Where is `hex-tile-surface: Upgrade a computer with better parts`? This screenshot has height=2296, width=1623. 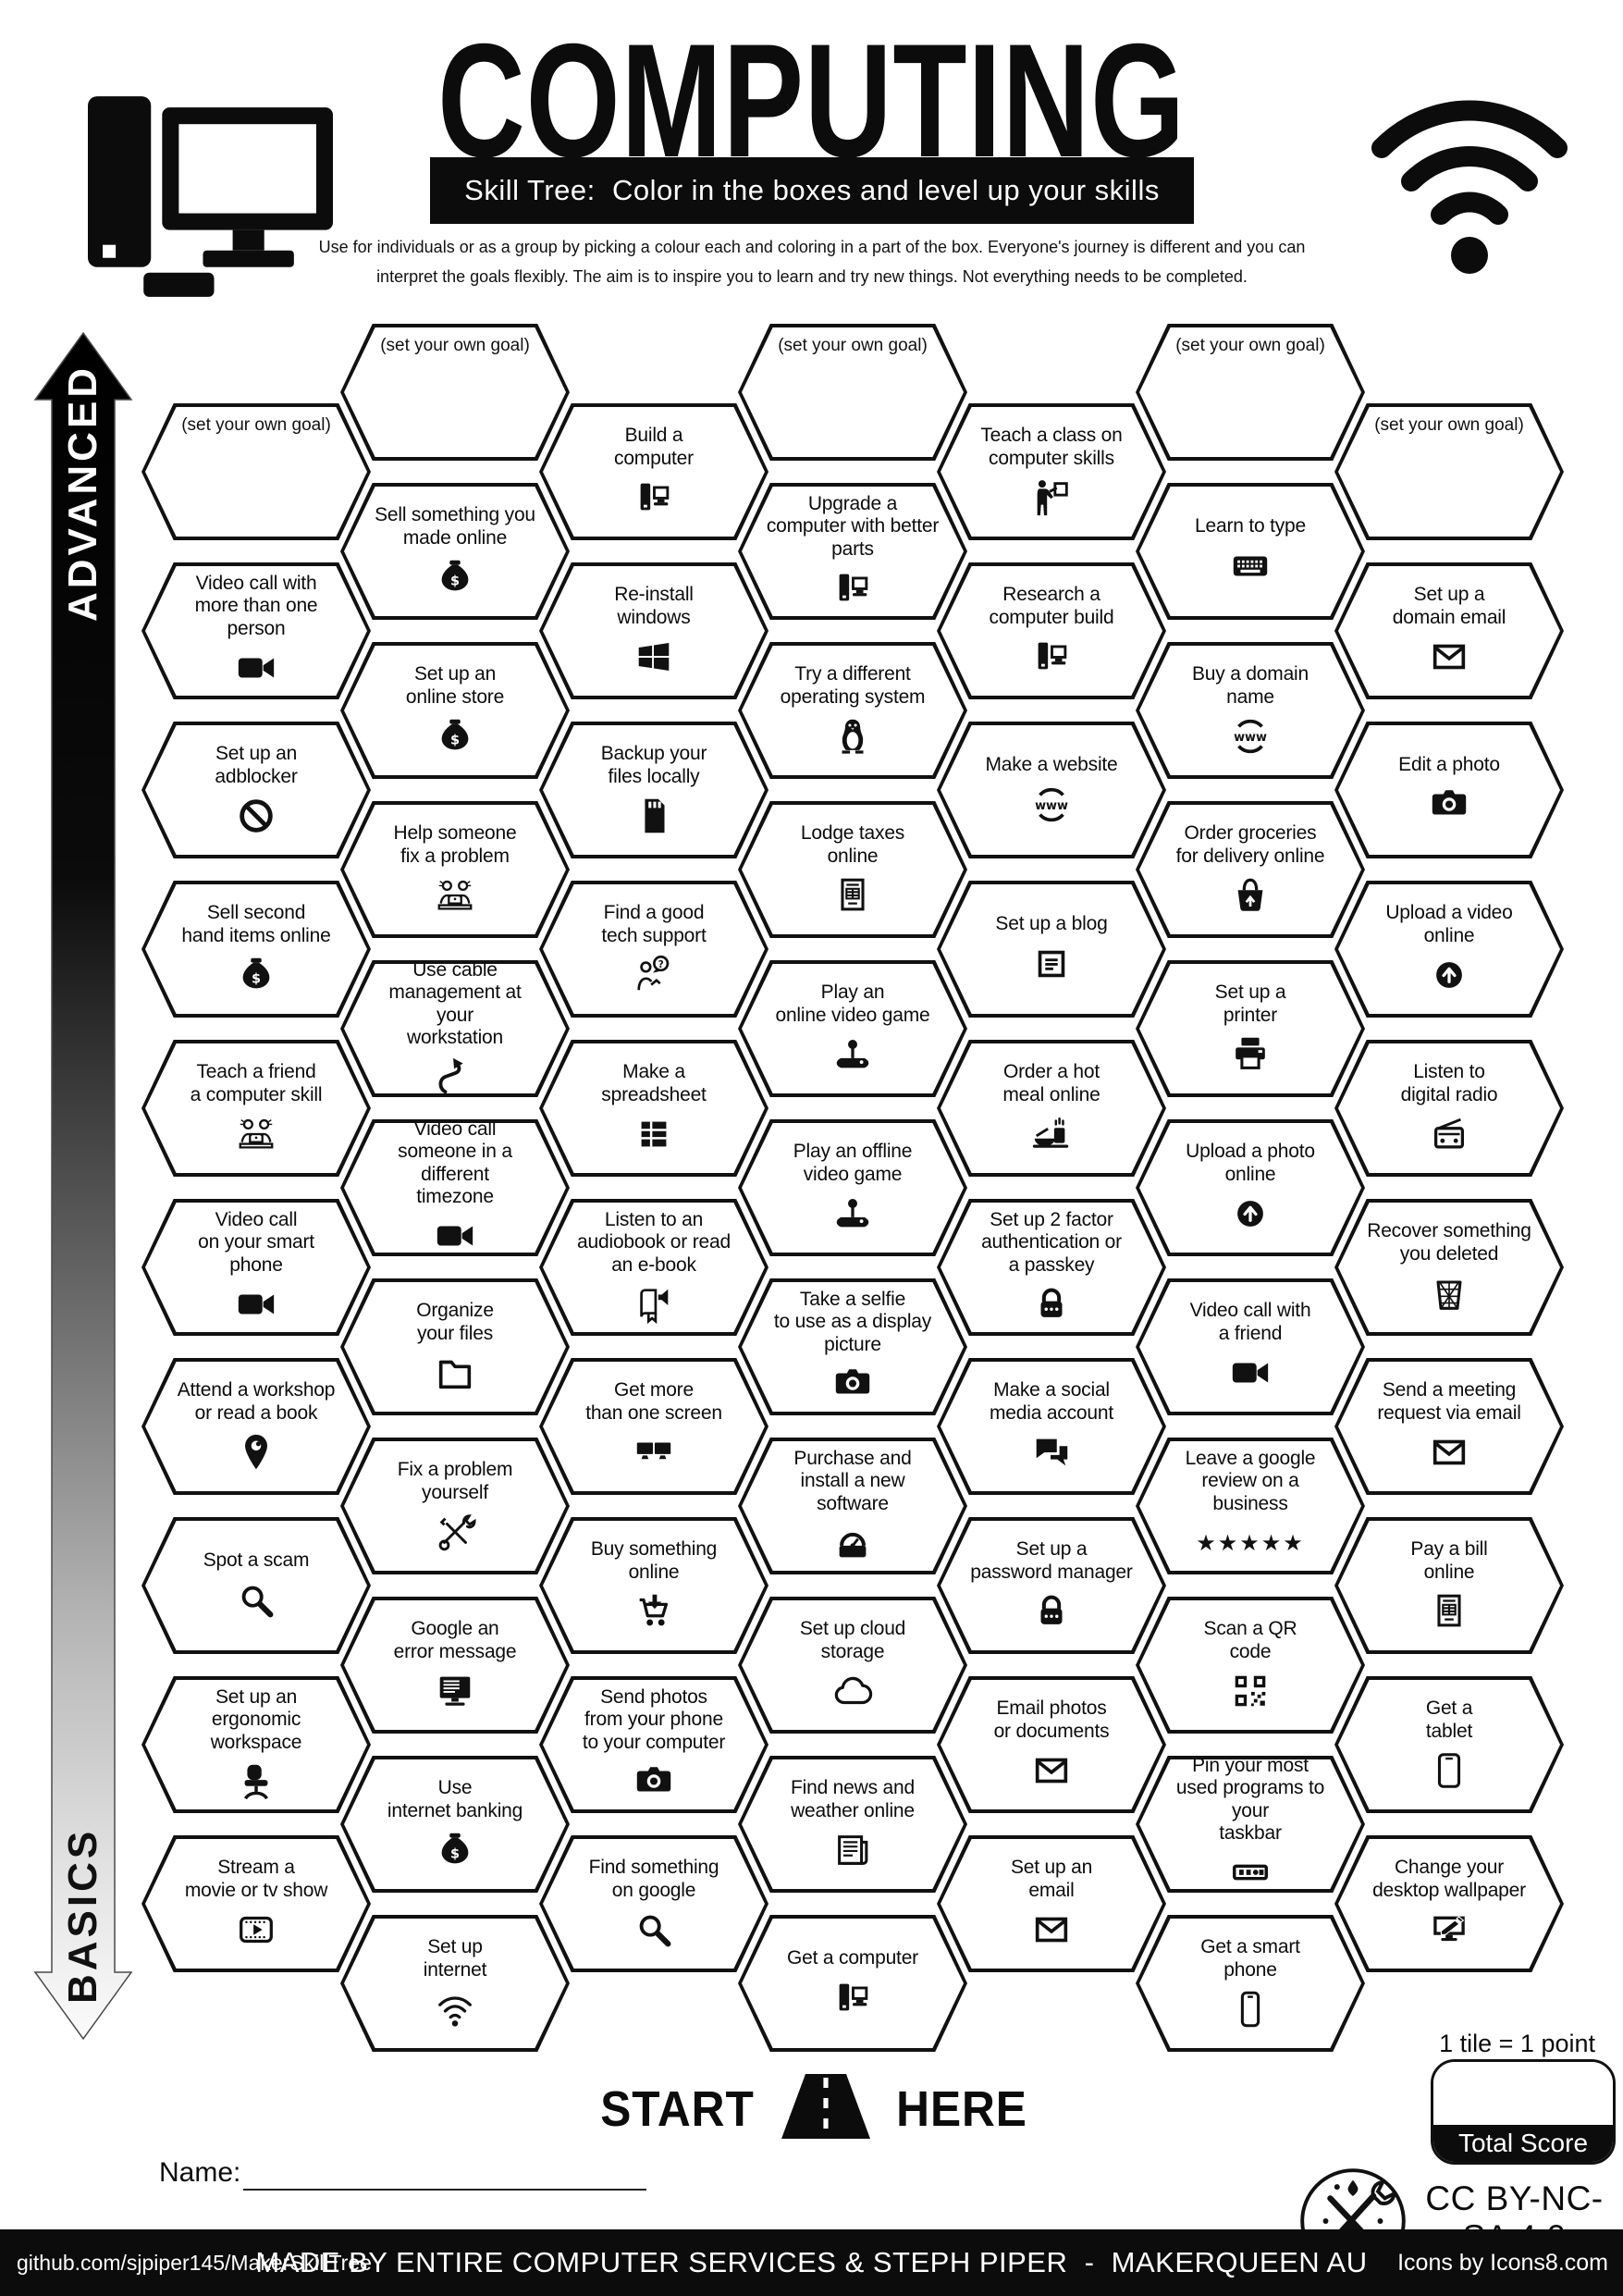
hex-tile-surface: Upgrade a computer with better parts is located at coordinates (853, 551).